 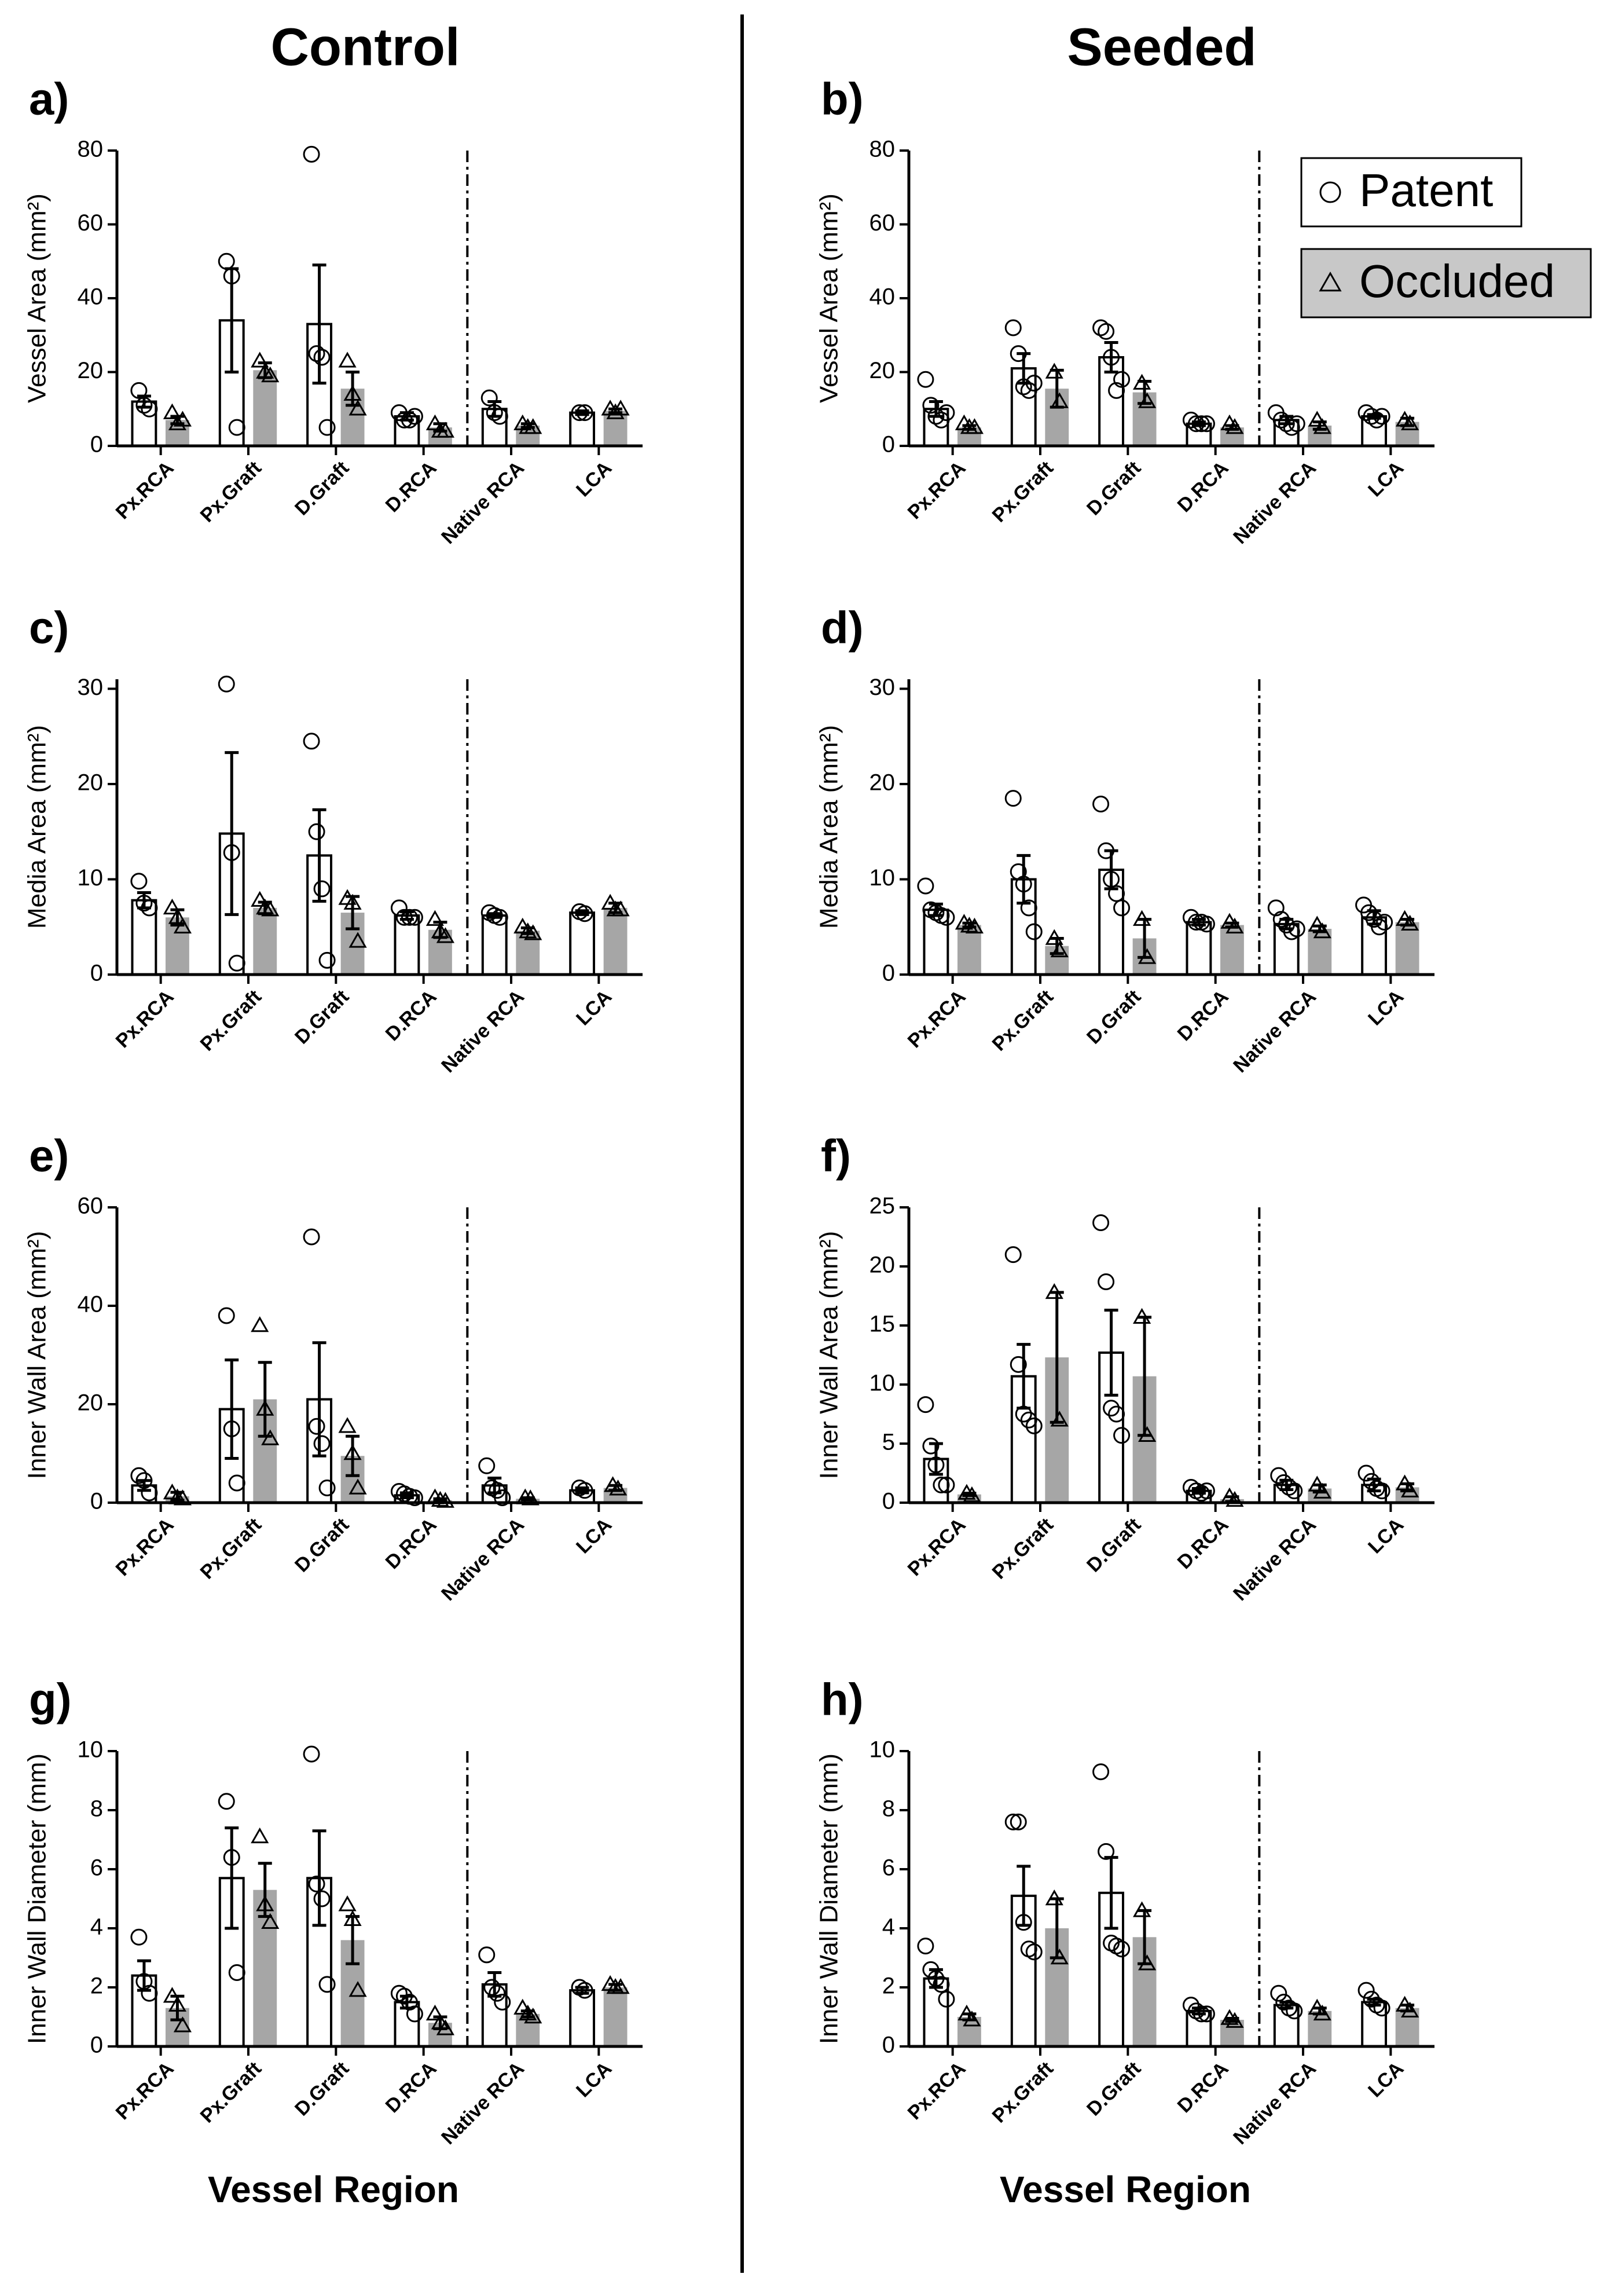 I want to click on y-tick-label: 10, so click(x=882, y=1750).